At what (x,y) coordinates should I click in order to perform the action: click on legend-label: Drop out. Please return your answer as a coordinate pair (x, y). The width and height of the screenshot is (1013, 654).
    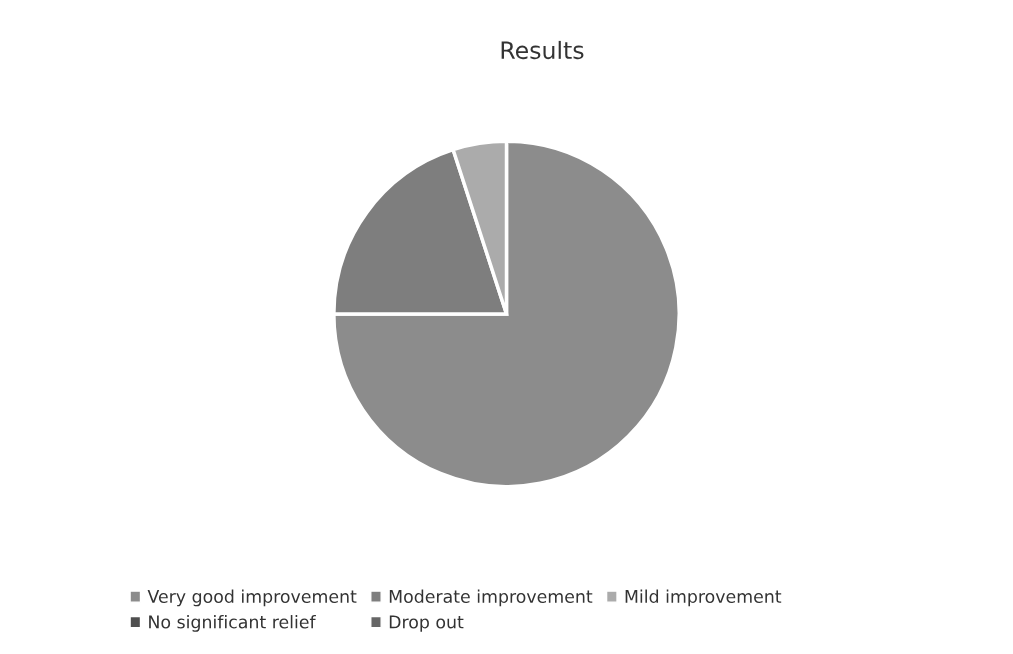
    Looking at the image, I should click on (426, 623).